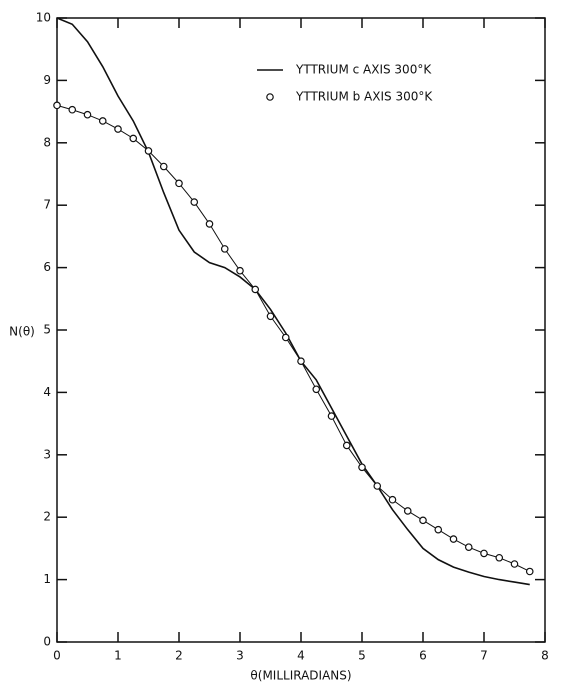 The width and height of the screenshot is (563, 689). I want to click on y-tick-label: 4, so click(47, 392).